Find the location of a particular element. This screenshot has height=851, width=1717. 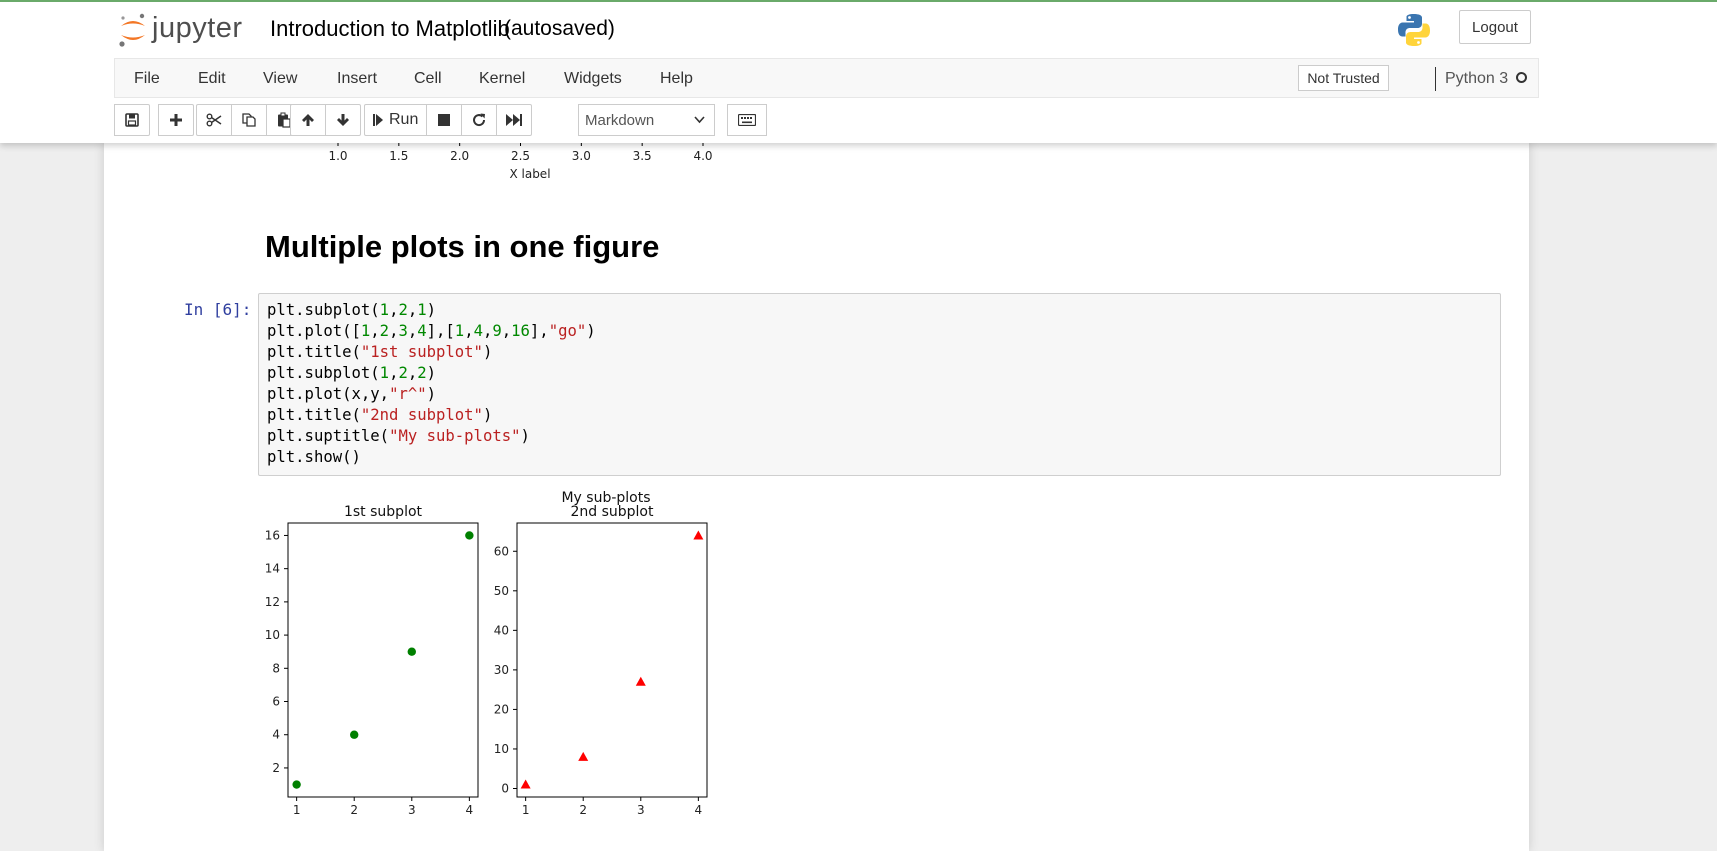

menu-insert: Insert is located at coordinates (357, 78).